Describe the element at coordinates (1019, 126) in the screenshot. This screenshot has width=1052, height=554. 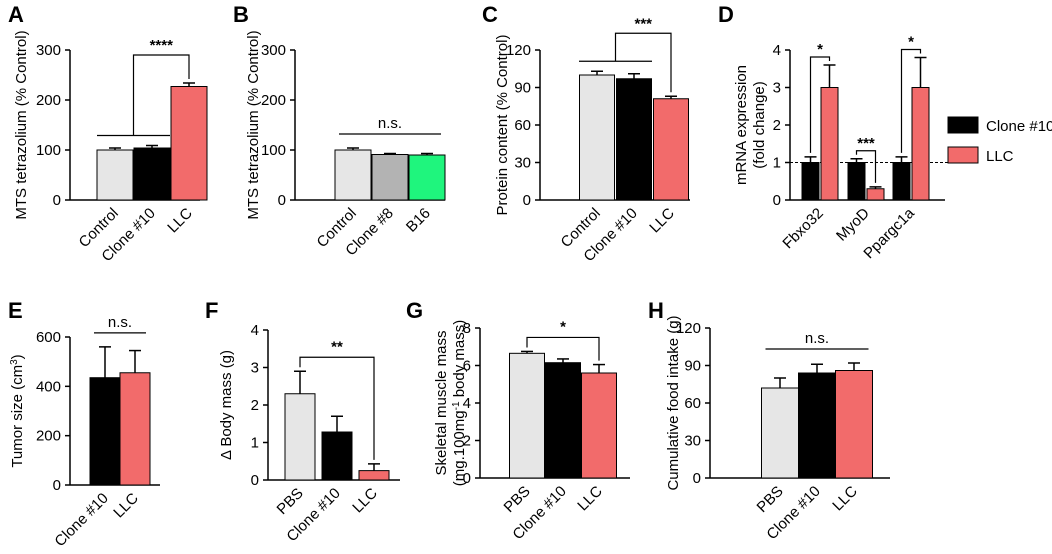
I see `legend-label: Clone #10` at that location.